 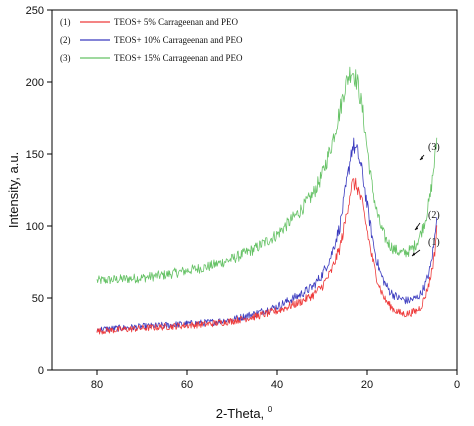 What do you see at coordinates (35, 11) in the screenshot?
I see `y-tick-label: 250` at bounding box center [35, 11].